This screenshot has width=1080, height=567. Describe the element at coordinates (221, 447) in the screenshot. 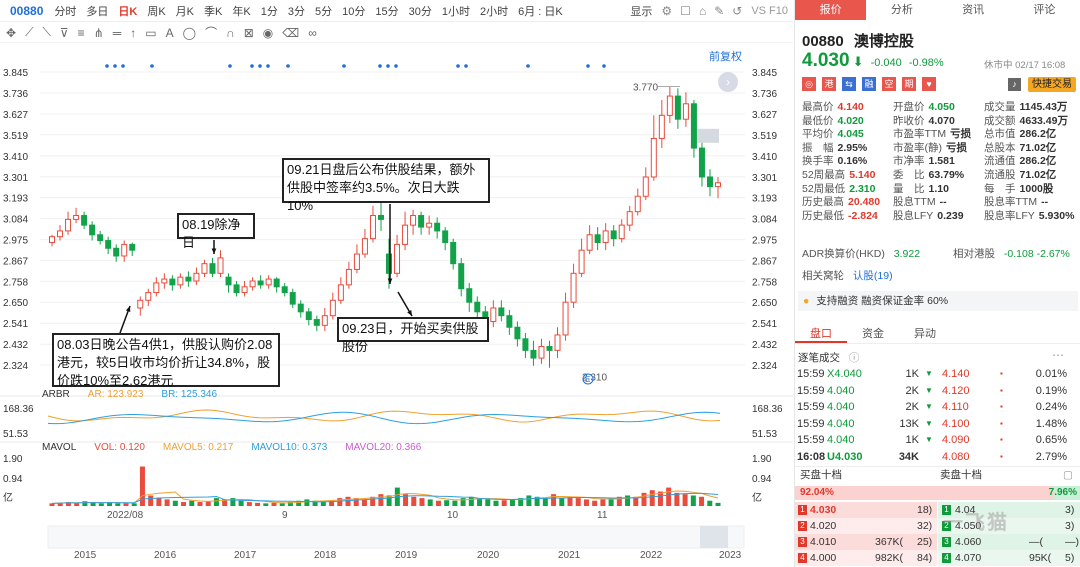

I see `ma5-value: 0.217` at that location.